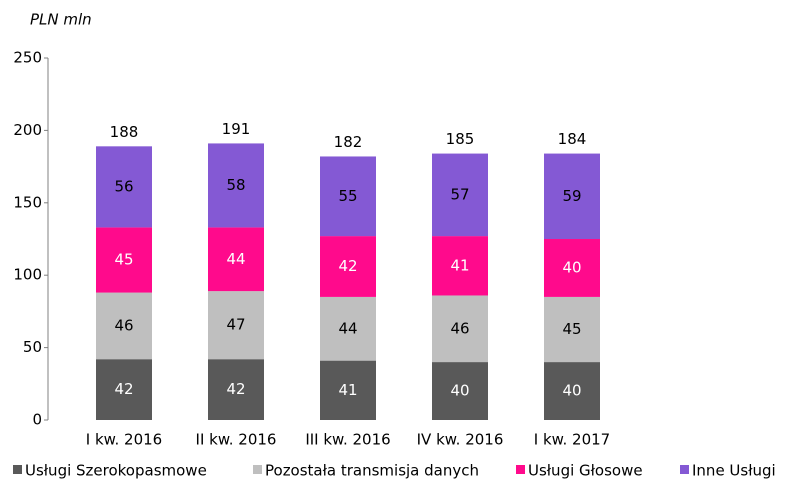 The image size is (787, 486). Describe the element at coordinates (460, 440) in the screenshot. I see `x-tick-label: IV kw. 2016` at that location.